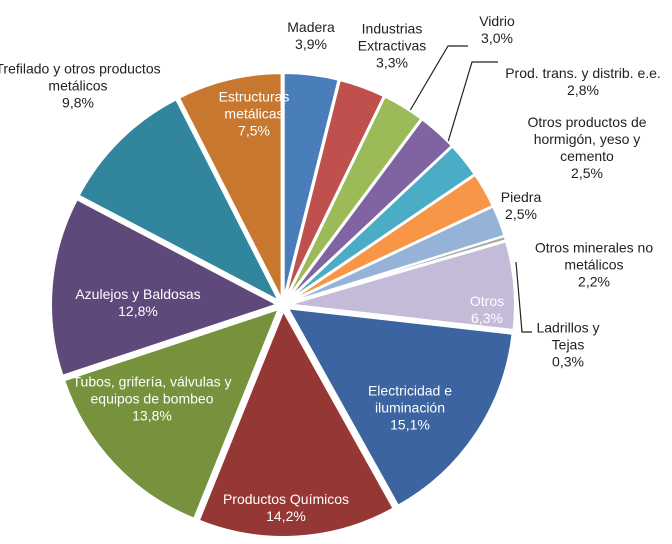 This screenshot has height=544, width=672. I want to click on slice-label: Ladrillos y Tejas 0,3%, so click(568, 345).